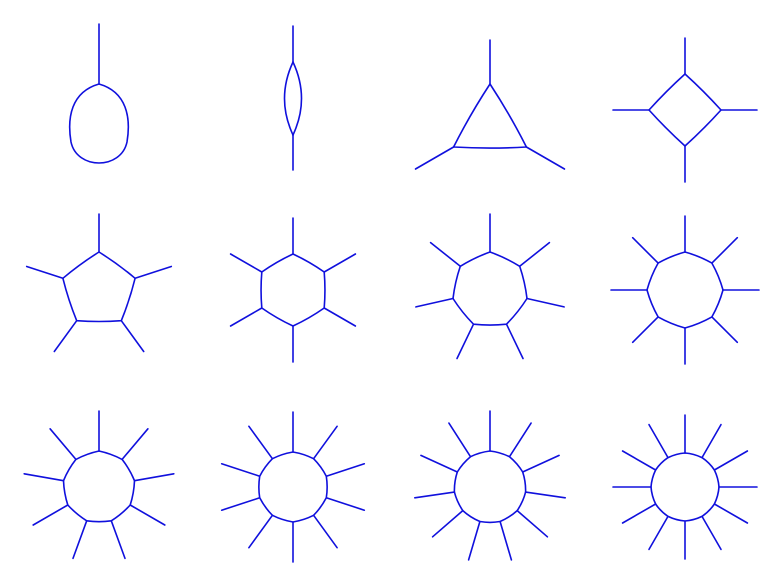  I want to click on diagram-1-leg, so click(99, 93).